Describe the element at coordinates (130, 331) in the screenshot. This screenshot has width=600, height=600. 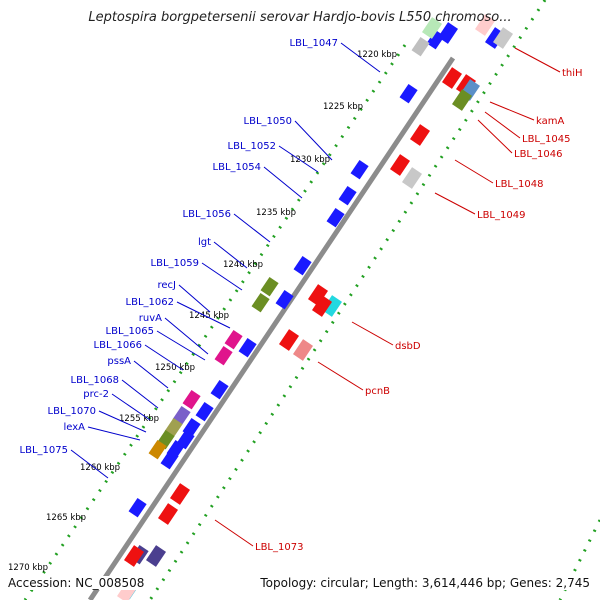
I see `forward-gene-label: LBL_1065` at that location.